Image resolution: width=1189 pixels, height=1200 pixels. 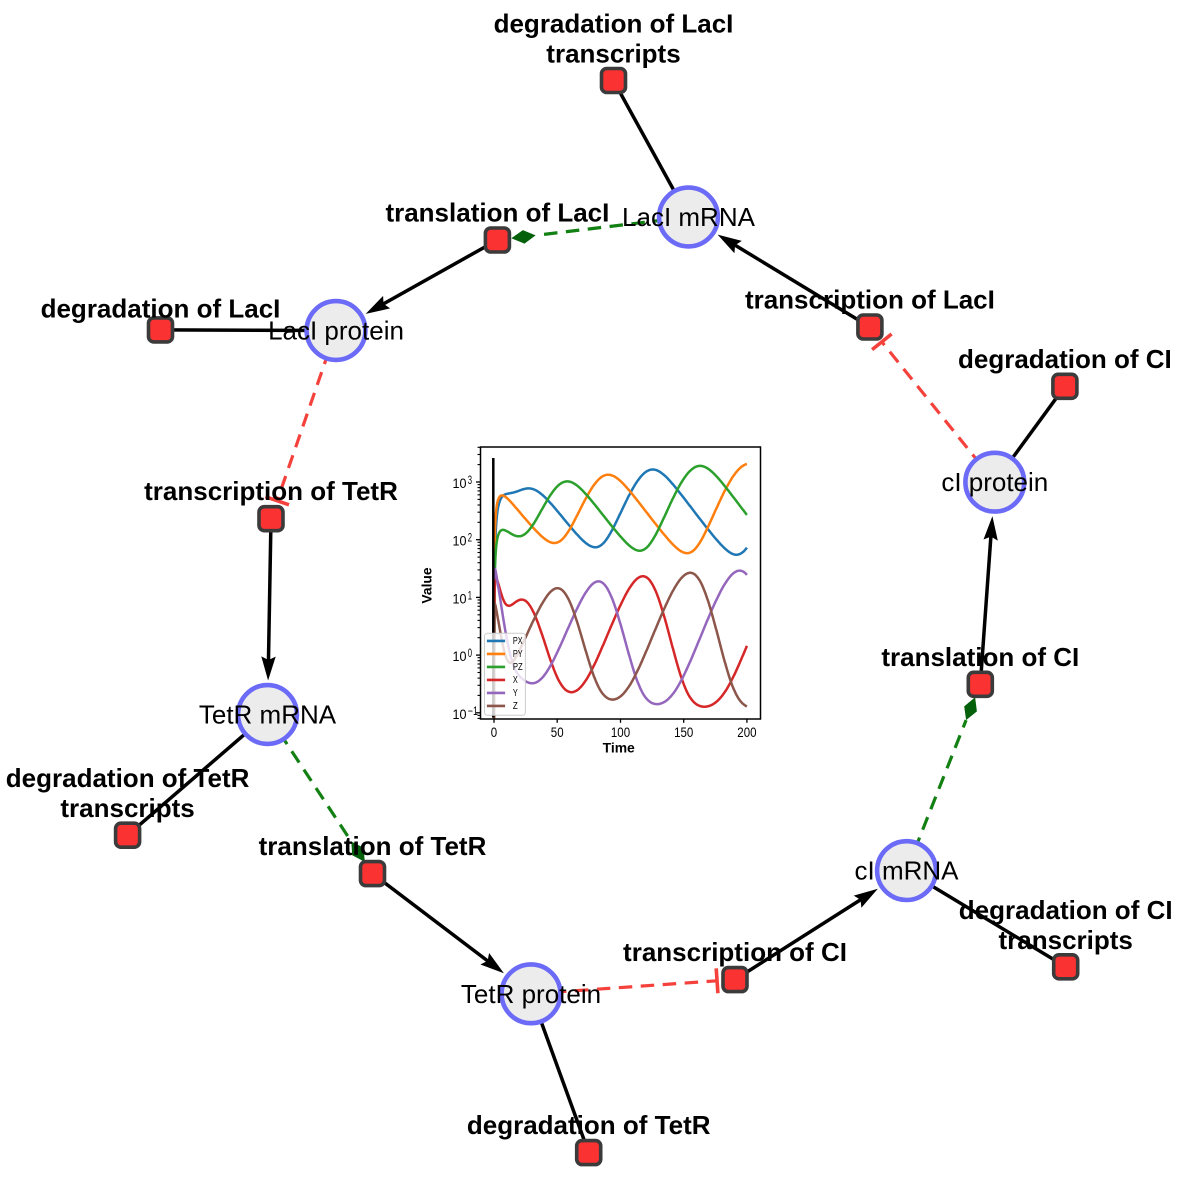 I want to click on svg-text: Z, so click(x=515, y=706).